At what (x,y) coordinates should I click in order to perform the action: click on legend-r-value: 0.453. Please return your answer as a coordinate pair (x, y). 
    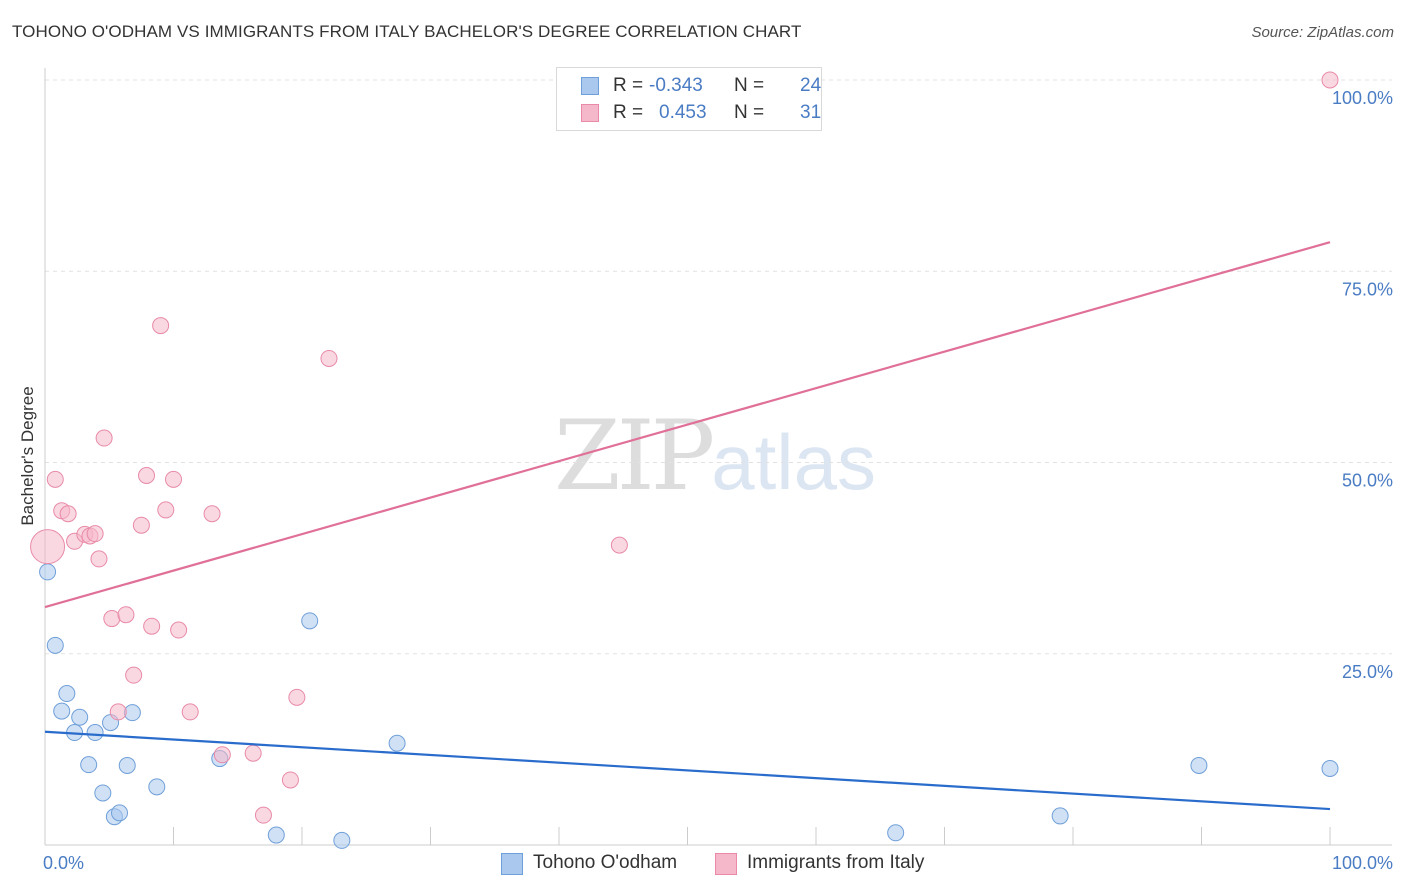
    Looking at the image, I should click on (683, 112).